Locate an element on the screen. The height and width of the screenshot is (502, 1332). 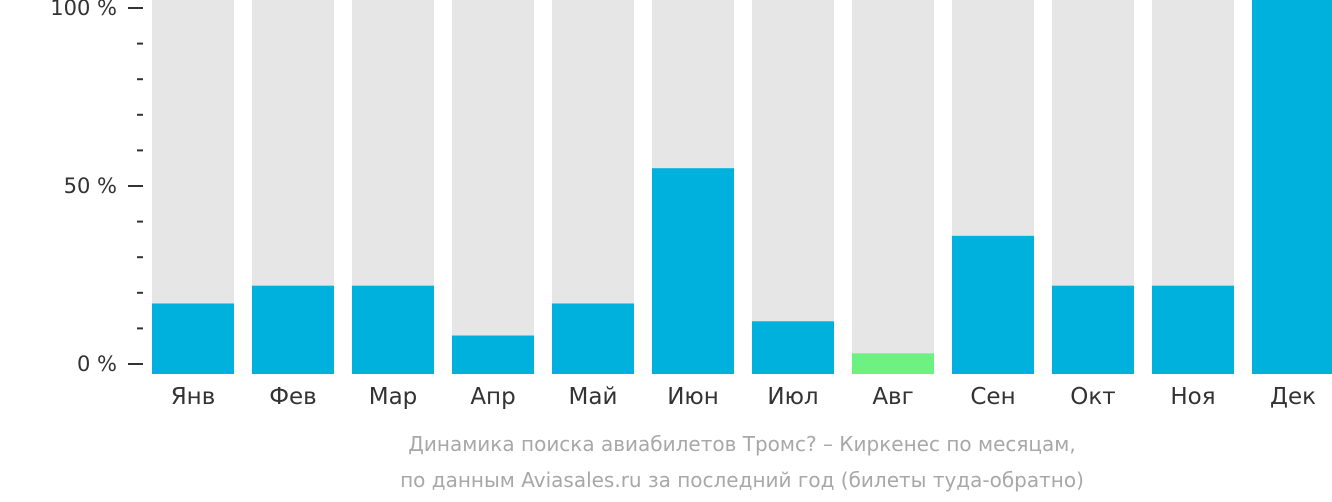
x-tick-label: Мар is located at coordinates (393, 397).